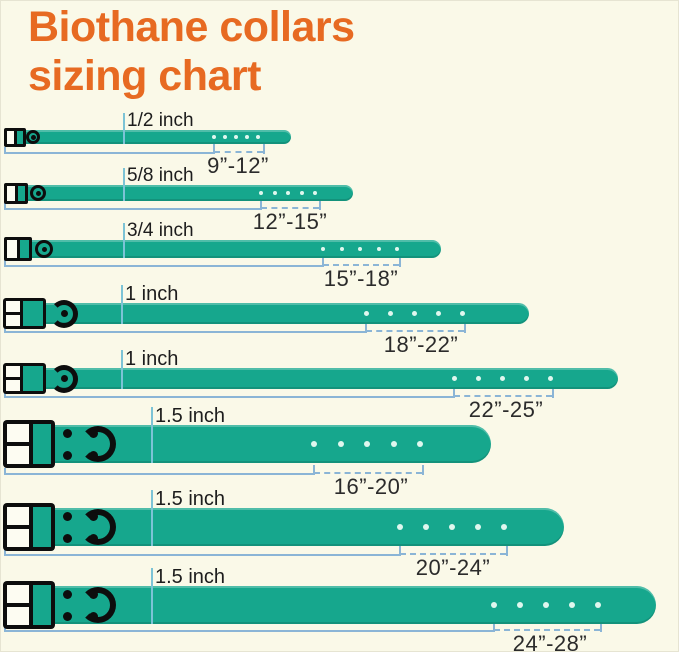  Describe the element at coordinates (550, 641) in the screenshot. I see `size-range-label: 24”-28”` at that location.